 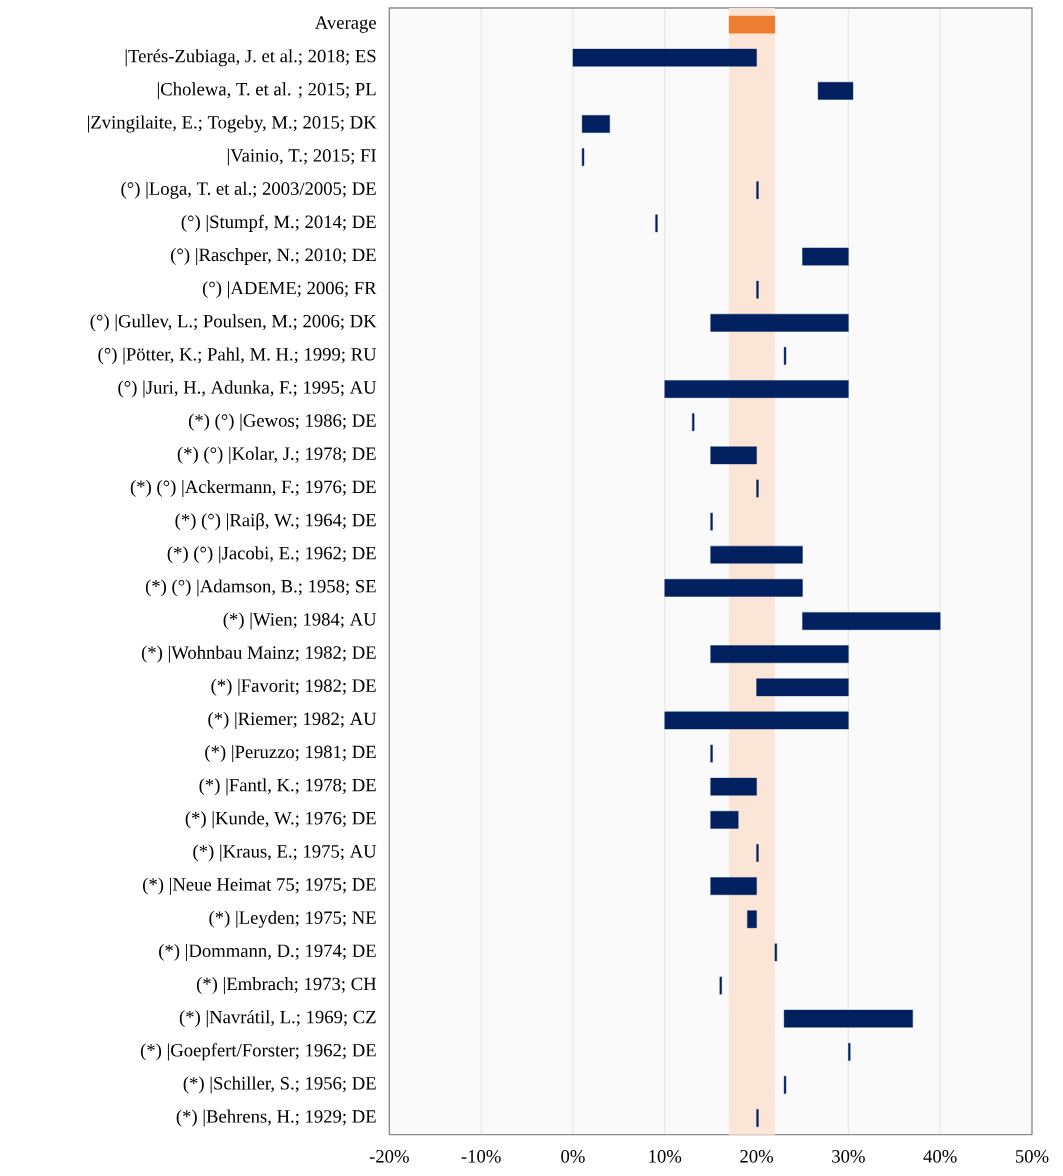 What do you see at coordinates (849, 1156) in the screenshot?
I see `x-tick-label: 30%` at bounding box center [849, 1156].